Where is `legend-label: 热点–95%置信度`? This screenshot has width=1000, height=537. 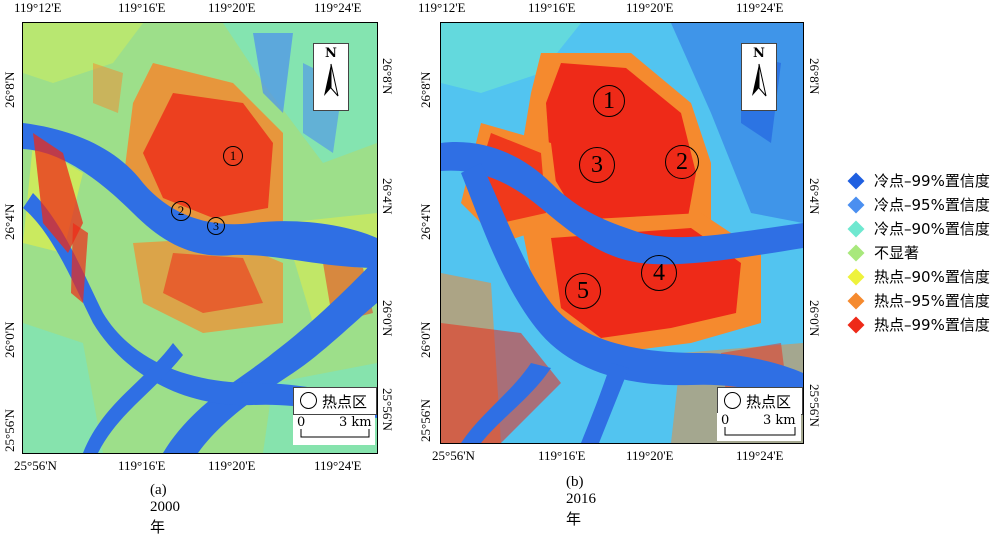
legend-label: 热点–95%置信度 is located at coordinates (932, 301).